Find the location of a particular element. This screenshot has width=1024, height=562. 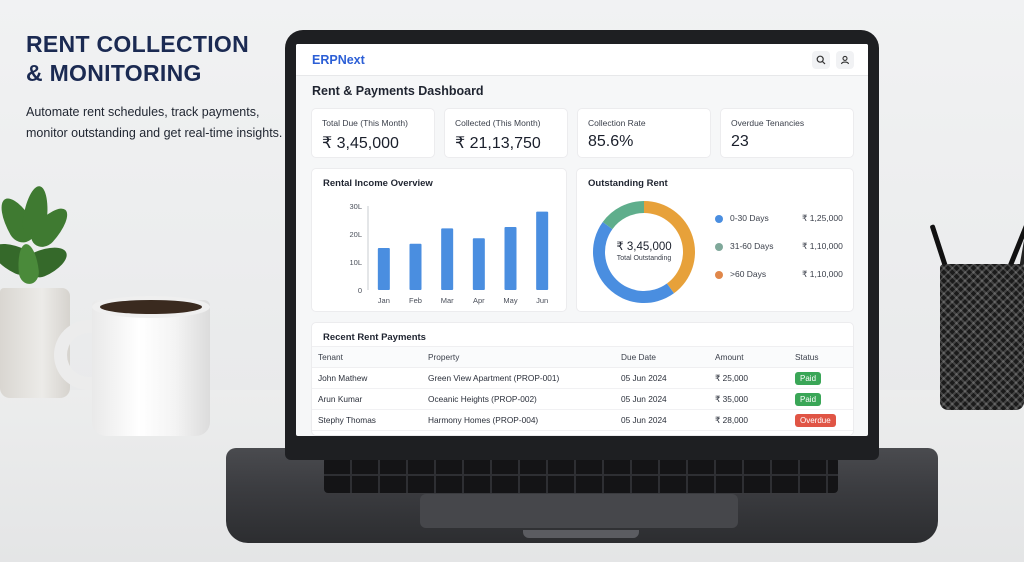

legend-row-0-30: 0-30 Days ₹ 1,25,000 is located at coordinates (715, 220).